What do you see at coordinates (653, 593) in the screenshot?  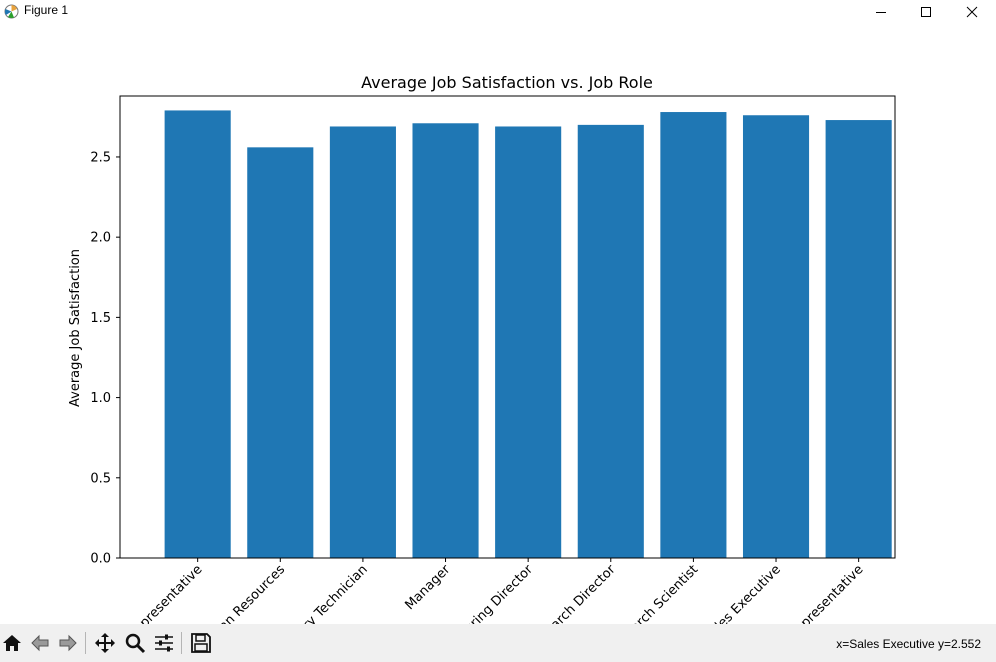 I see `x-tick-label: Research Scientist` at bounding box center [653, 593].